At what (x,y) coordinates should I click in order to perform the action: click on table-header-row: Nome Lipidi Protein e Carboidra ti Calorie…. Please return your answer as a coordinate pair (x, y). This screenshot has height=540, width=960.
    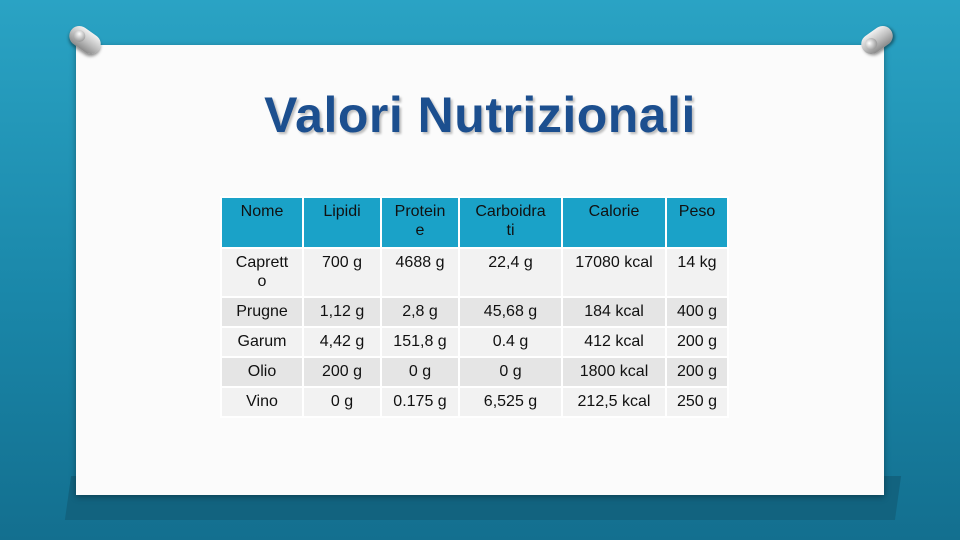
    Looking at the image, I should click on (474, 222).